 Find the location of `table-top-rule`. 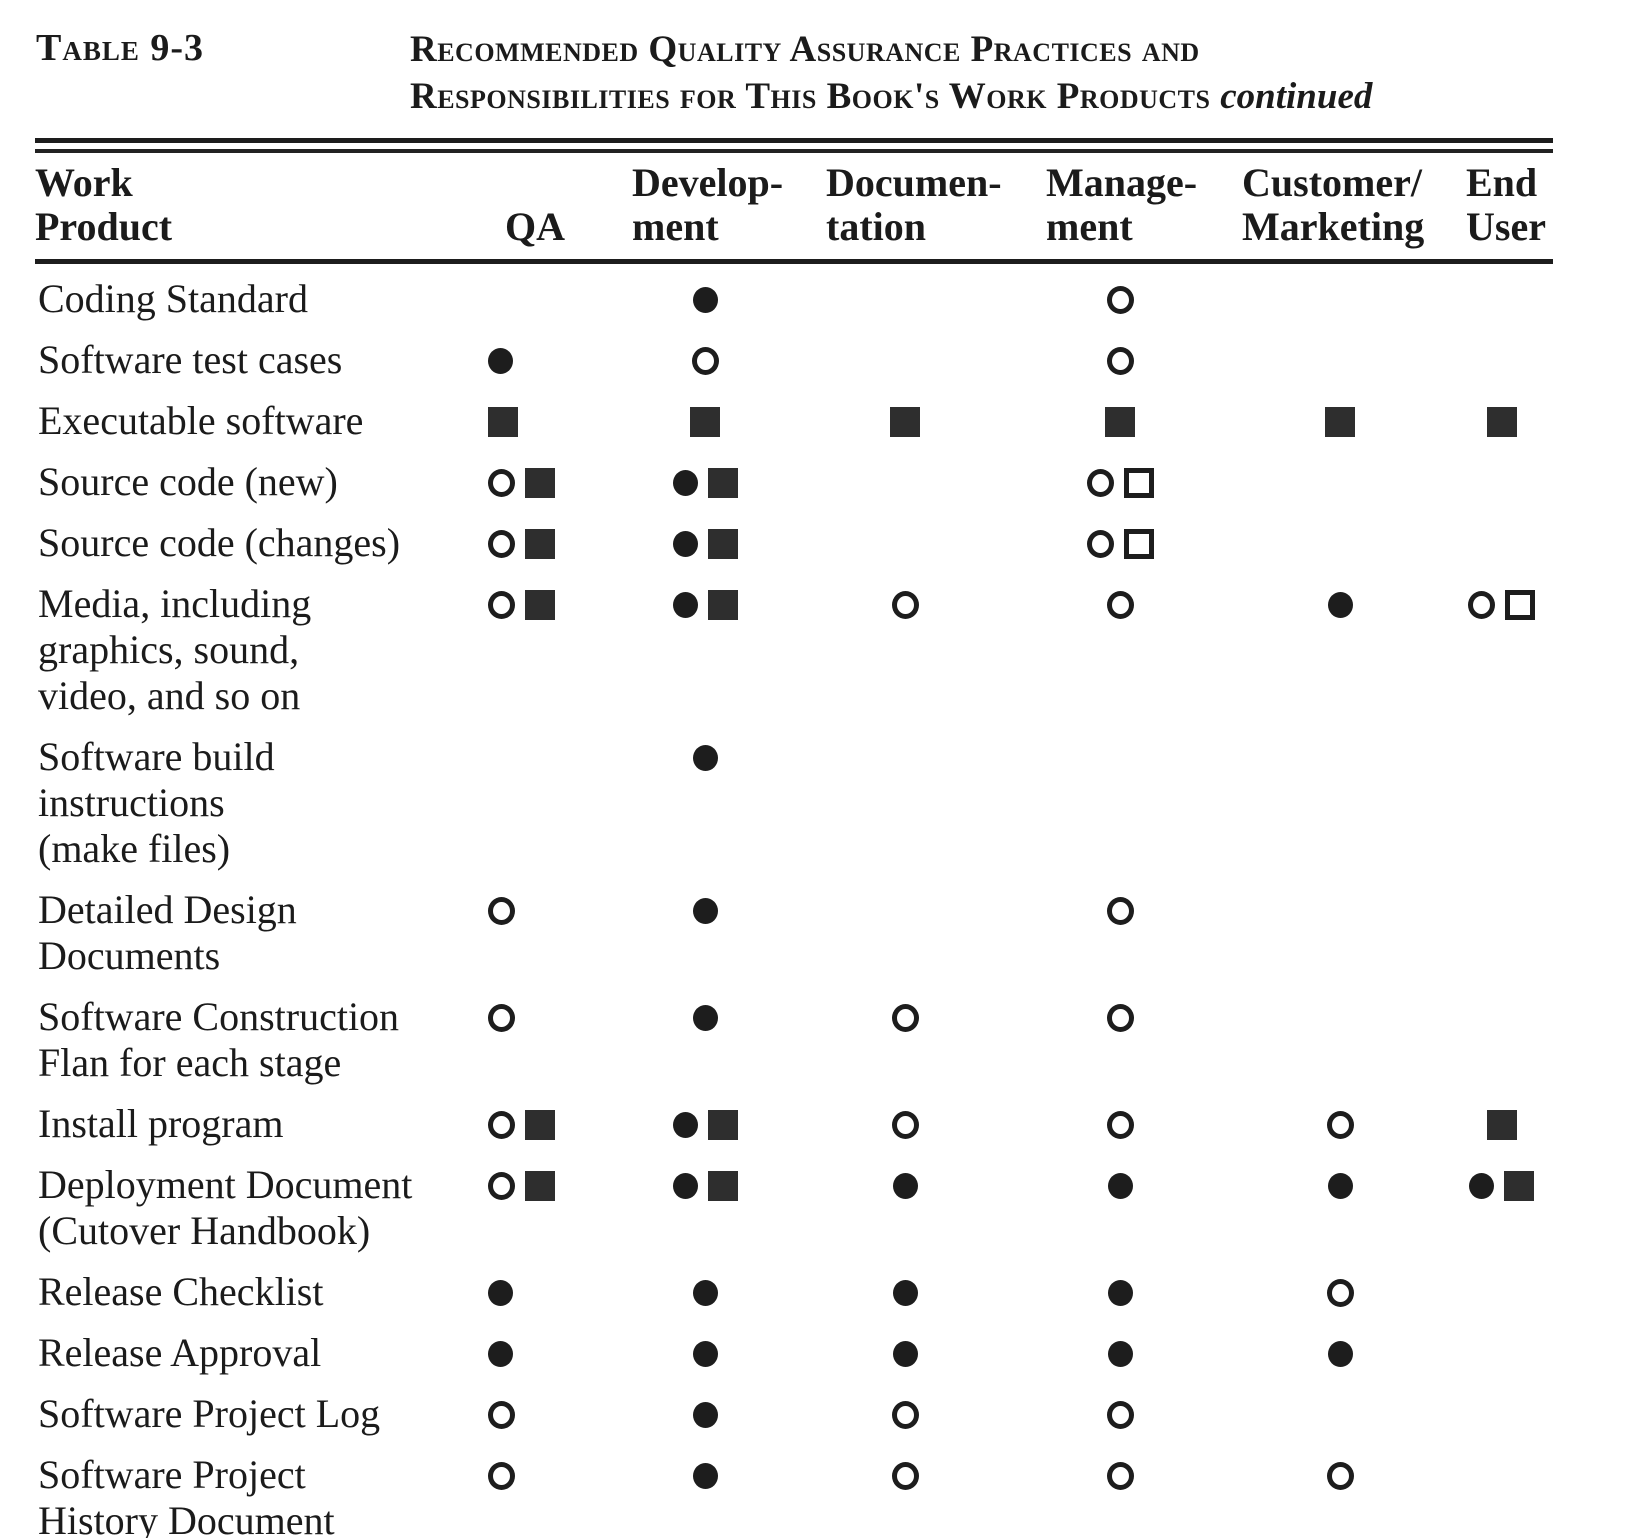

table-top-rule is located at coordinates (794, 145).